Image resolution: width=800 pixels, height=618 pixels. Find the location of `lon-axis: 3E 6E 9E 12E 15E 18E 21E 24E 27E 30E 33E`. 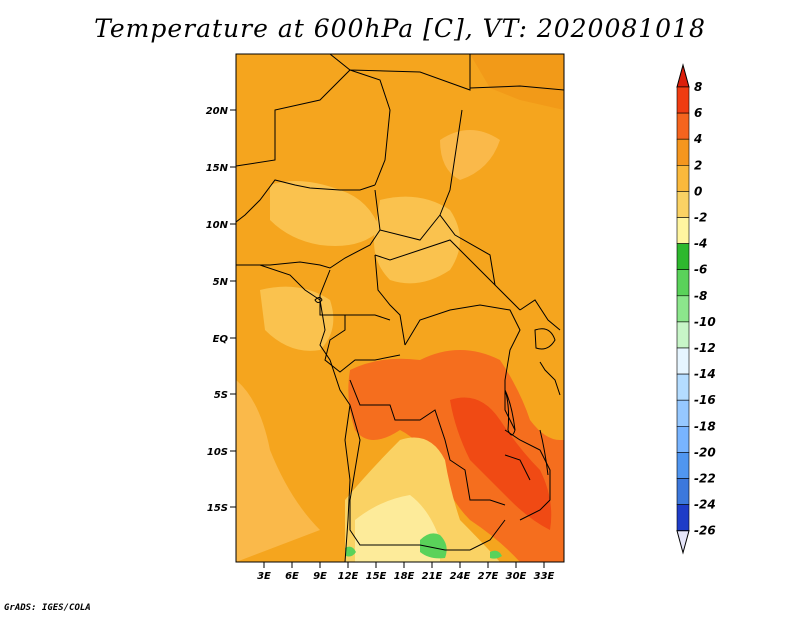

lon-axis: 3E 6E 9E 12E 15E 18E 21E 24E 27E 30E 33E is located at coordinates (406, 572).